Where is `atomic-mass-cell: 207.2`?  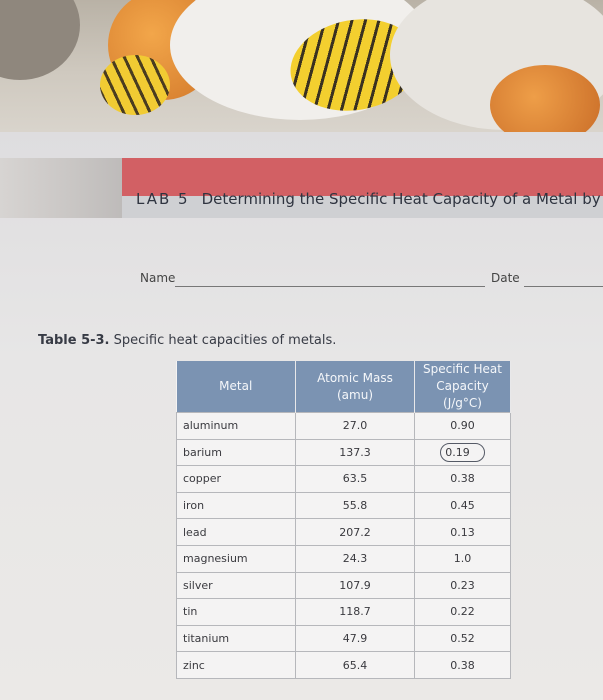
atomic-mass-cell: 207.2 is located at coordinates (355, 532).